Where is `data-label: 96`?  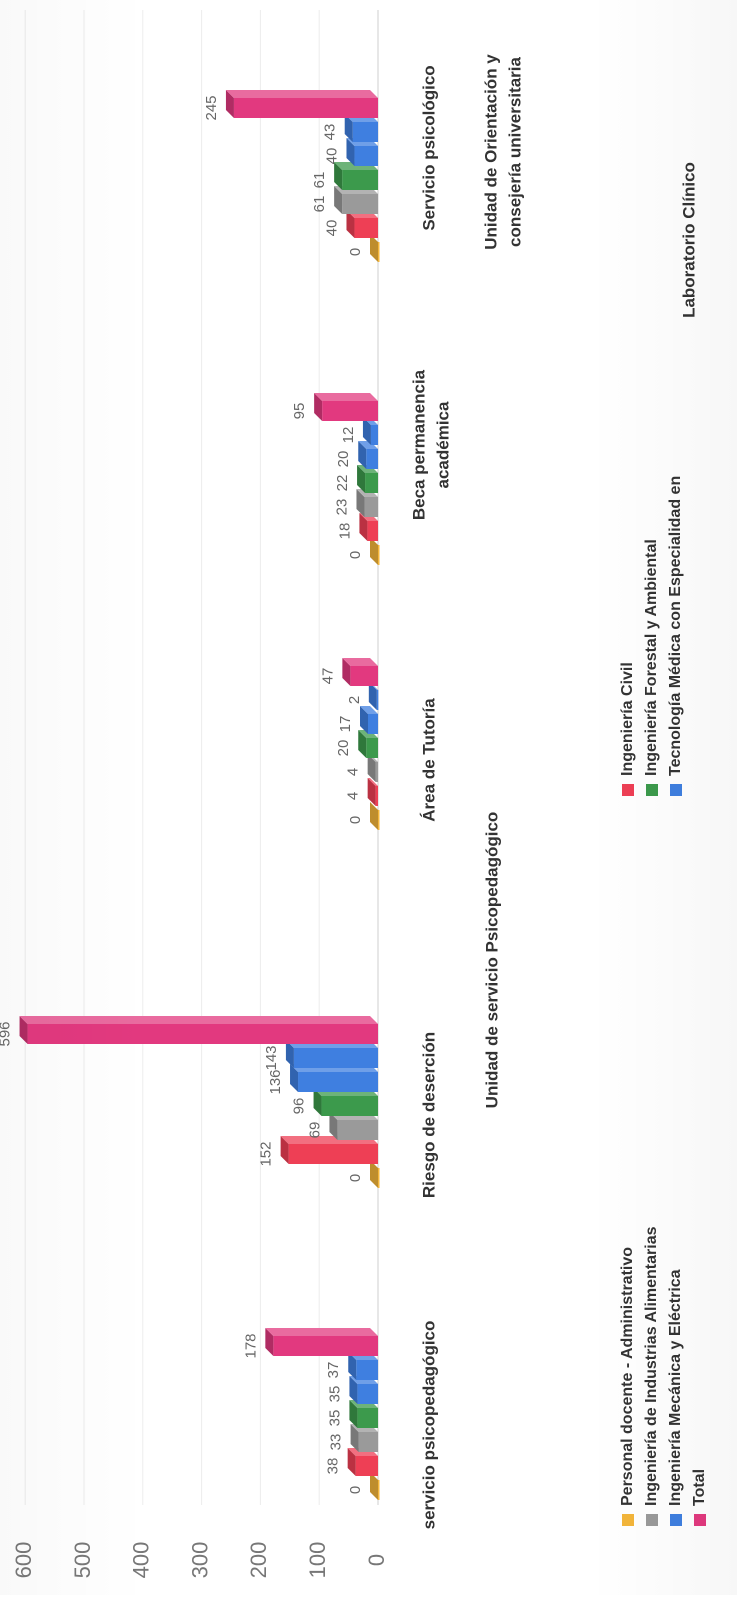
data-label: 96 is located at coordinates (299, 1106).